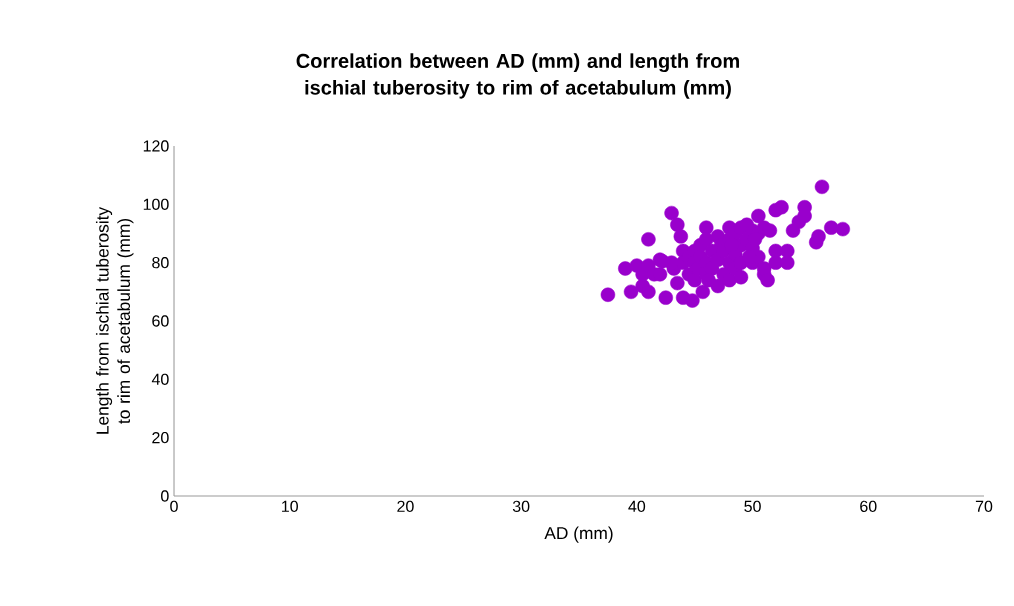 This screenshot has height=606, width=1014. What do you see at coordinates (517, 76) in the screenshot?
I see `chart-title: Correlation between AD (mm) and length from ischial tuberosity to rim of acetabulum (mm)` at bounding box center [517, 76].